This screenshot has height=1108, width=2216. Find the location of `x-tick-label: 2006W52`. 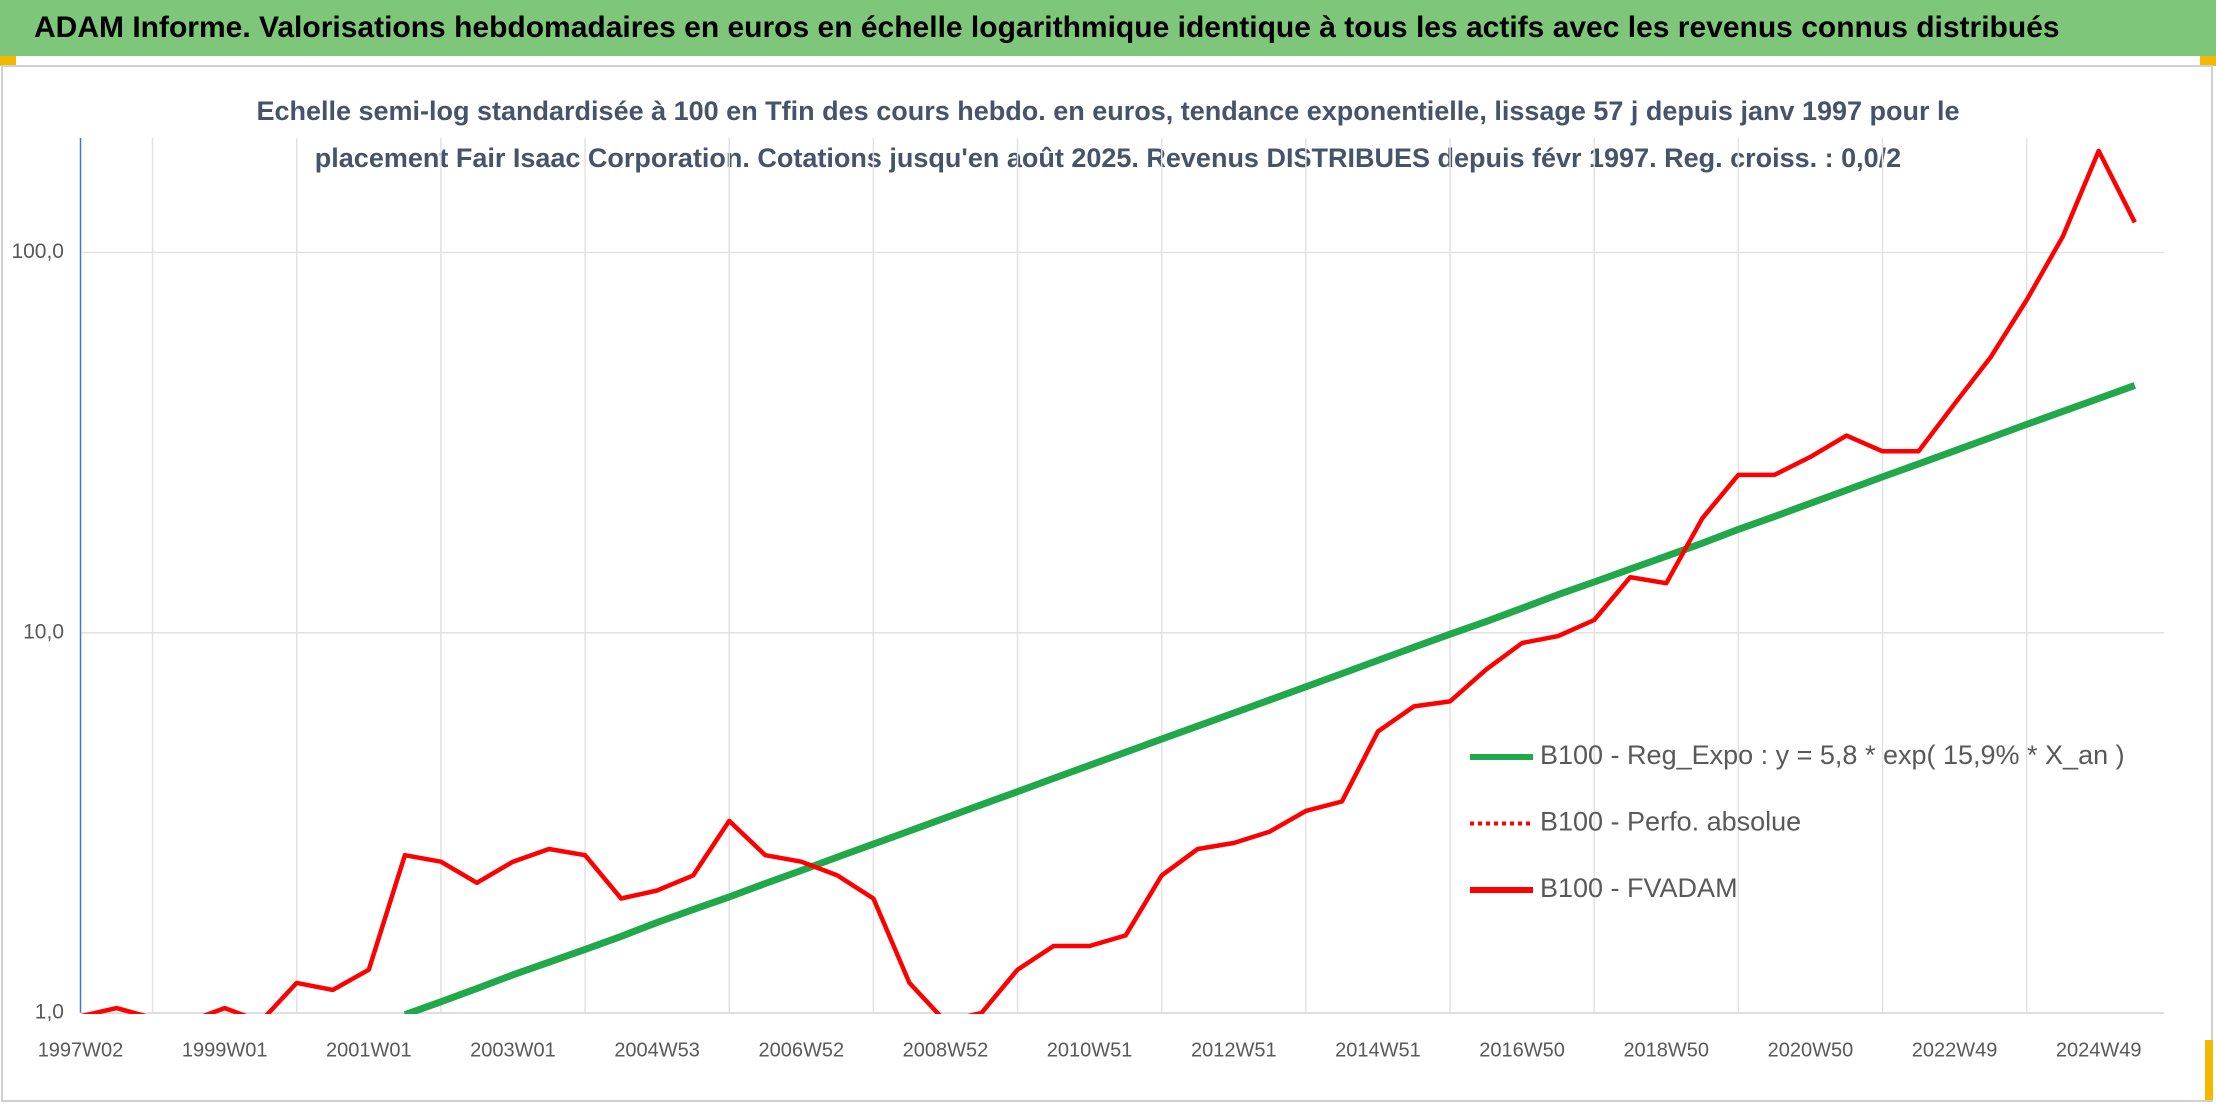

x-tick-label: 2006W52 is located at coordinates (801, 1050).